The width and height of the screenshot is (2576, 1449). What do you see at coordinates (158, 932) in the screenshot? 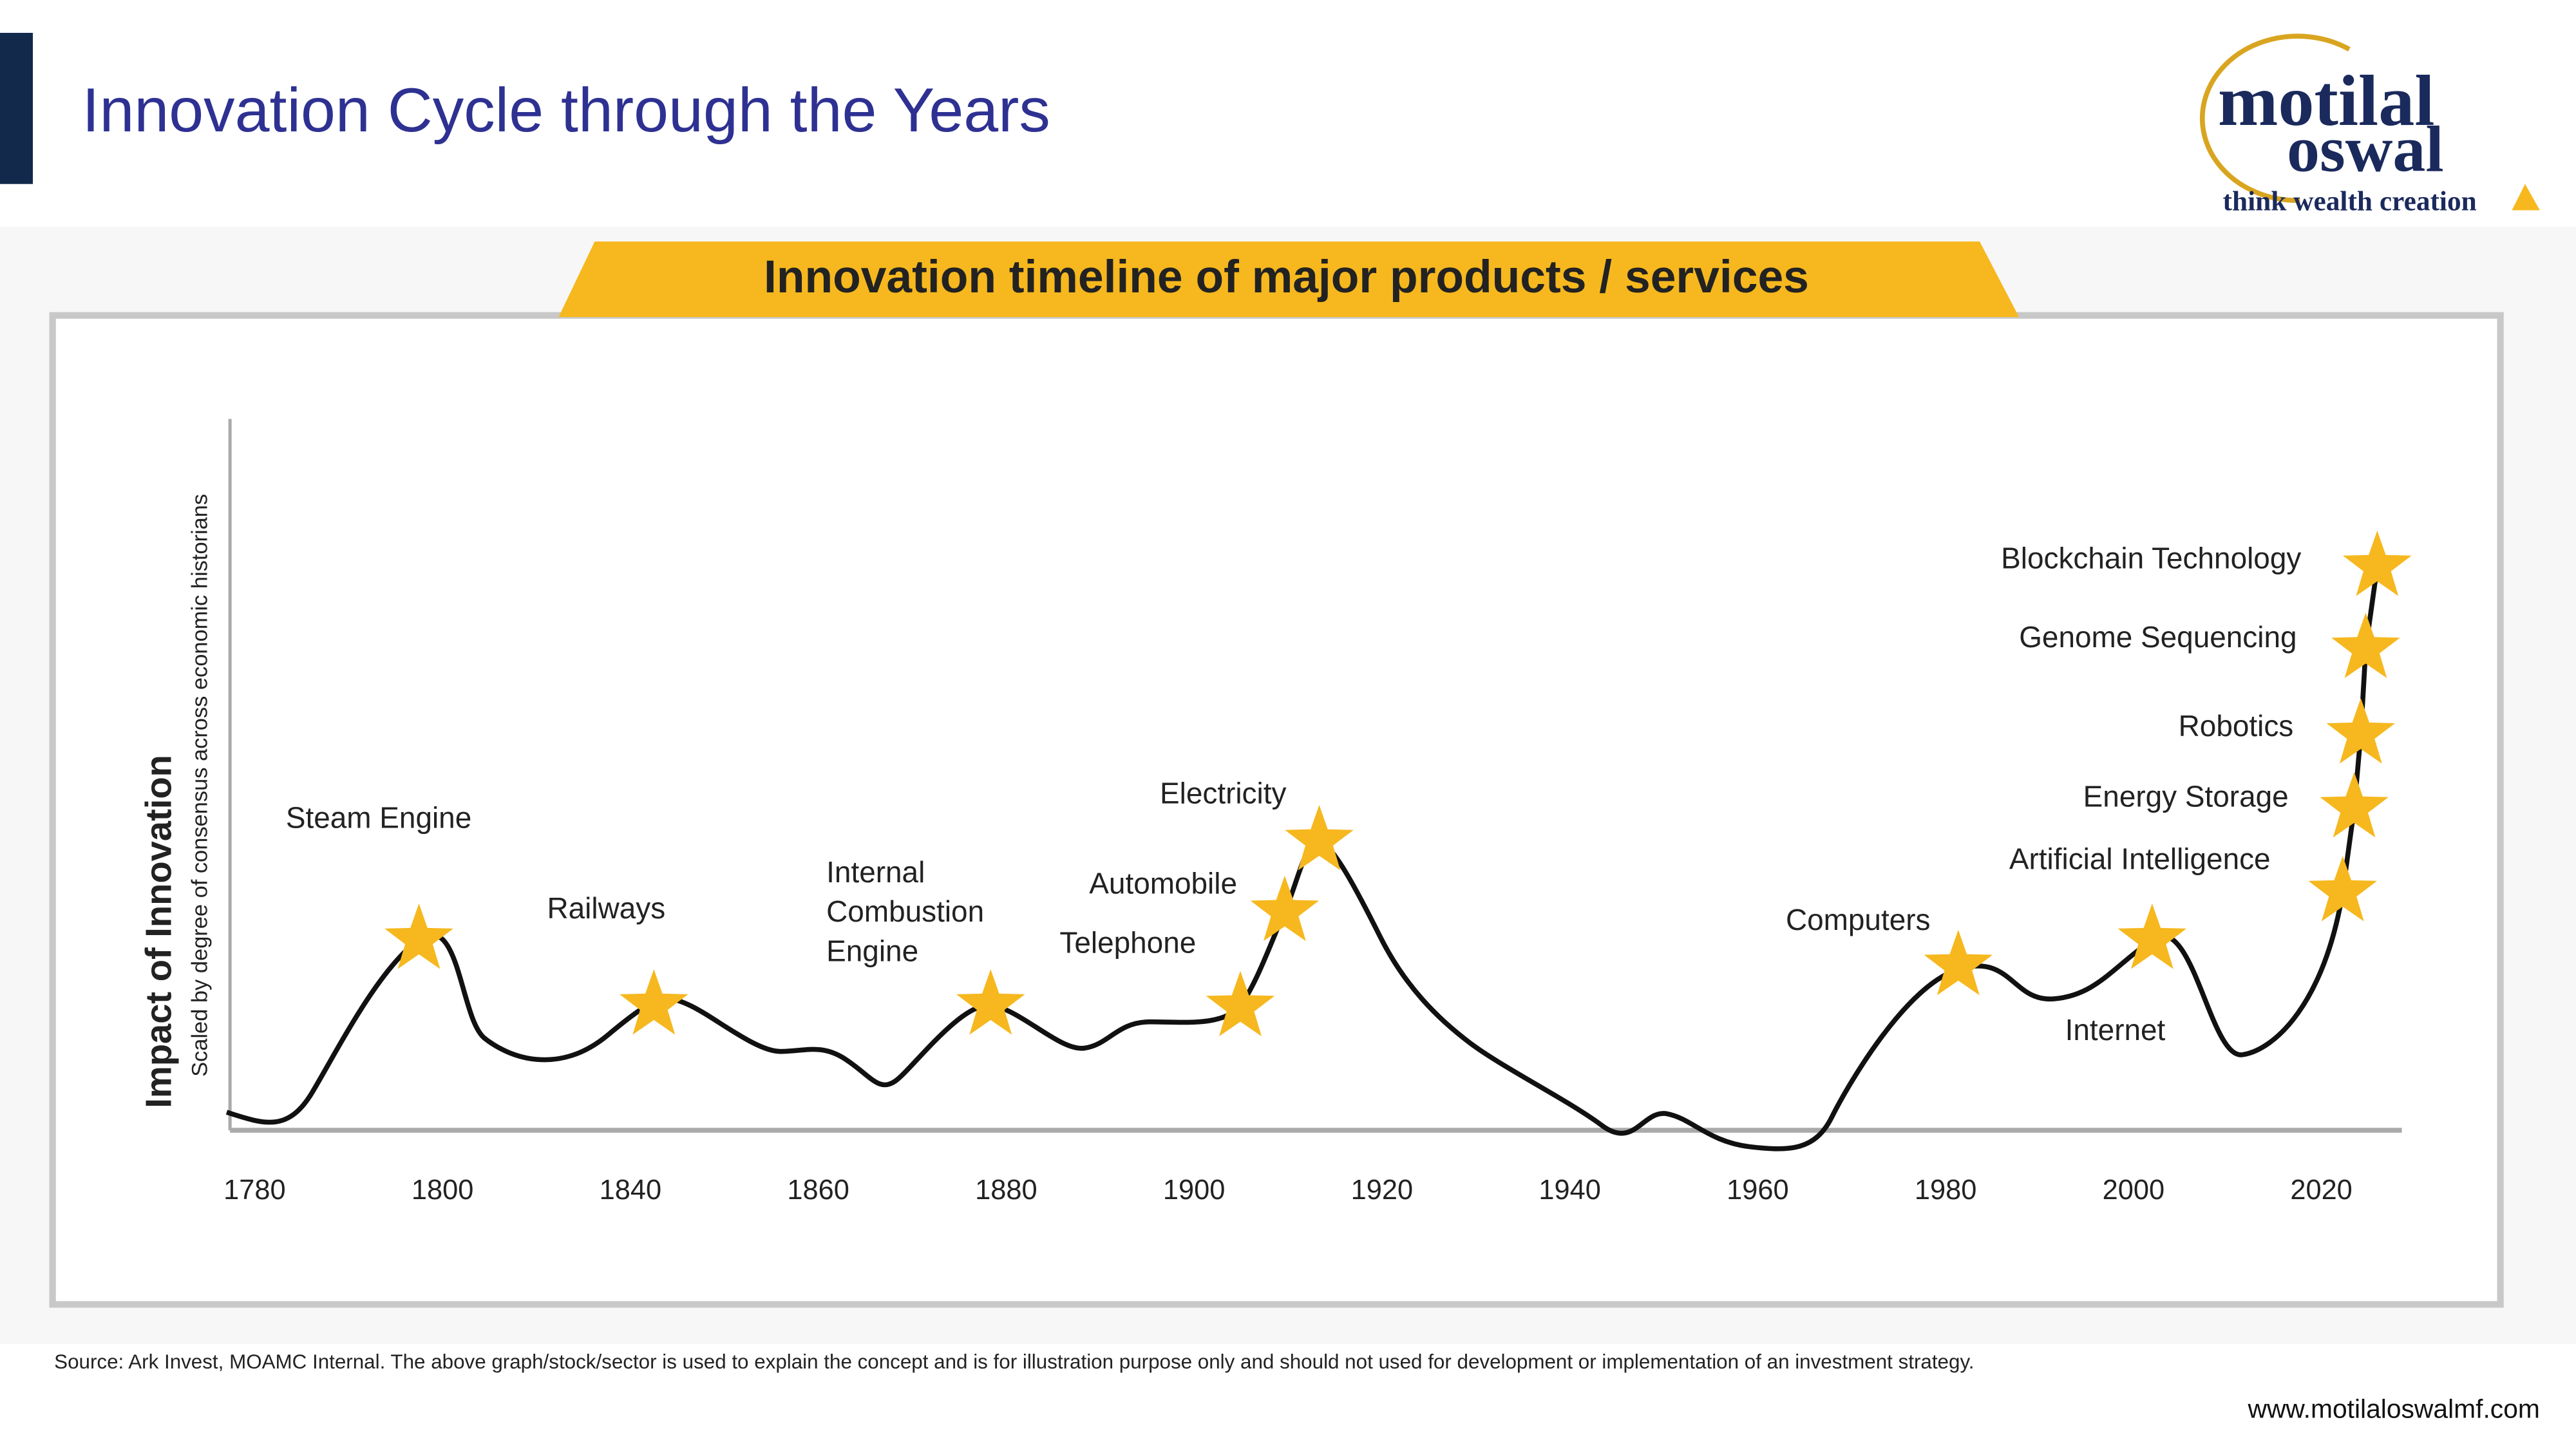
I see `y-axis-label: Impact of Innovation` at bounding box center [158, 932].